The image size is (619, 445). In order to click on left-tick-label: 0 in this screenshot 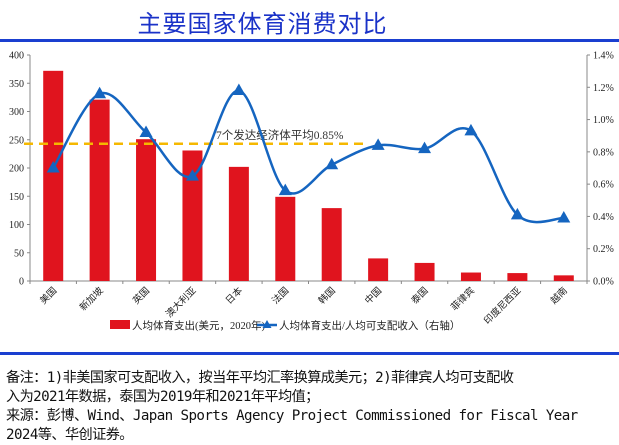, I will do `click(21, 282)`.